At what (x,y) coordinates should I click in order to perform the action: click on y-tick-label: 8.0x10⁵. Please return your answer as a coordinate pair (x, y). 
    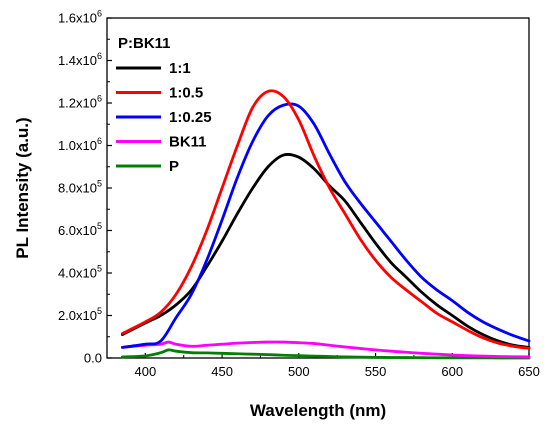
    Looking at the image, I should click on (80, 187).